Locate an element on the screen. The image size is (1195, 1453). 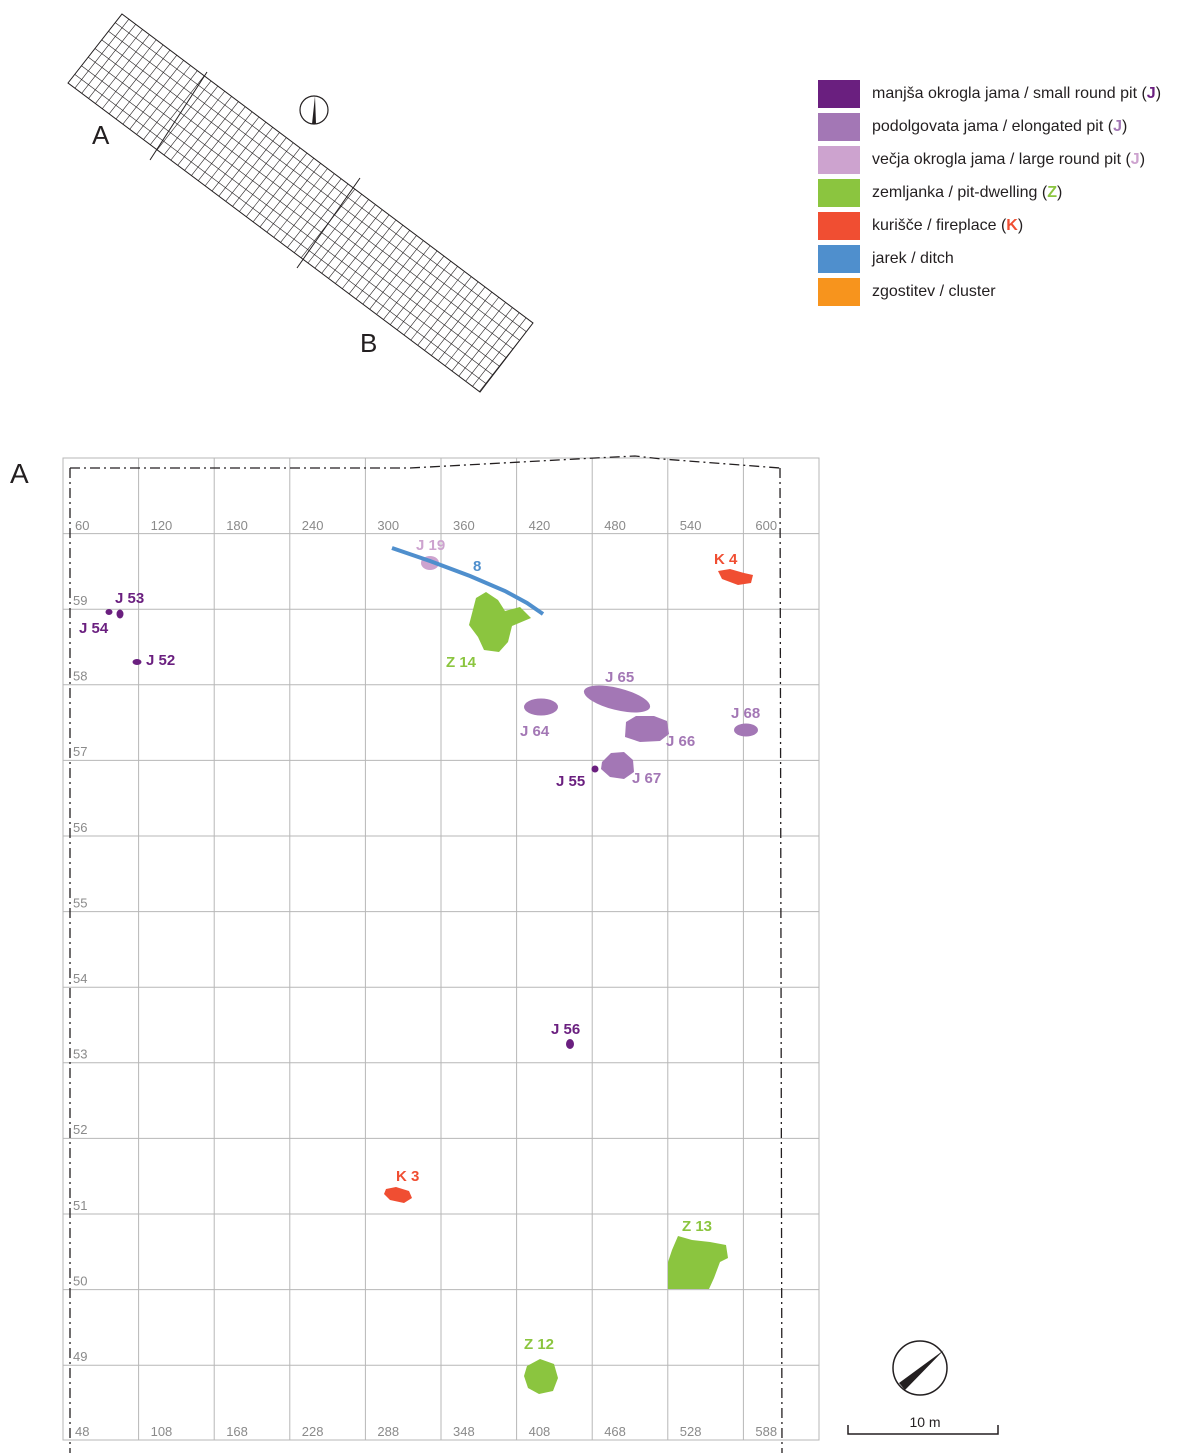
y-tick-label: 59 is located at coordinates (80, 600).